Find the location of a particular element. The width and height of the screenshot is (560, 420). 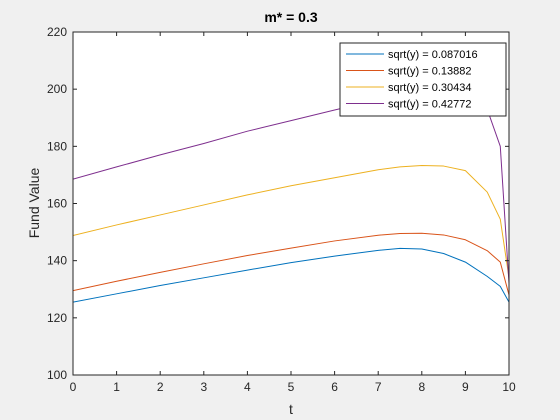

x-tick-label: 7 is located at coordinates (378, 387).